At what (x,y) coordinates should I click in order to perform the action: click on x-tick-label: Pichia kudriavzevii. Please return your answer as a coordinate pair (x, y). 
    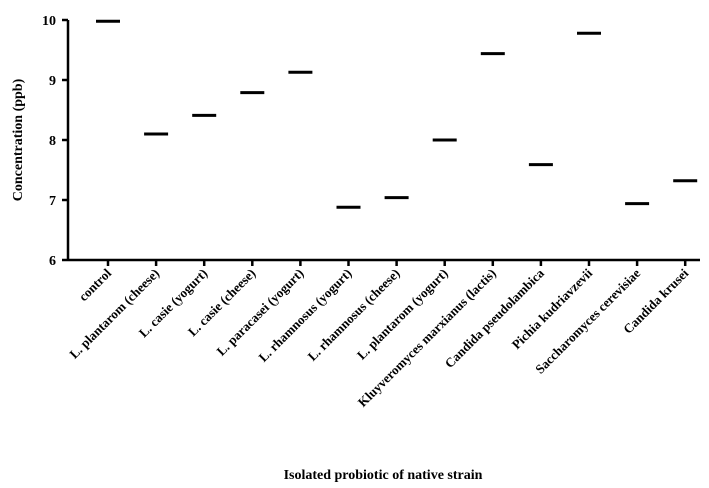
    Looking at the image, I should click on (552, 308).